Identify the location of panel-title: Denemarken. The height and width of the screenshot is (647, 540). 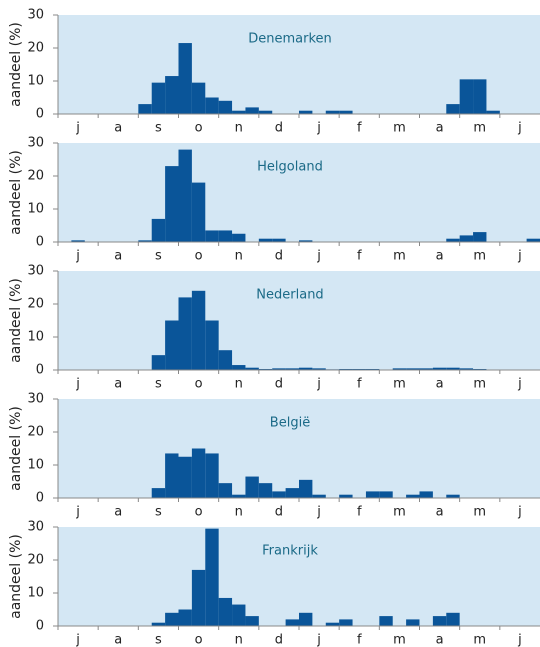
(290, 39).